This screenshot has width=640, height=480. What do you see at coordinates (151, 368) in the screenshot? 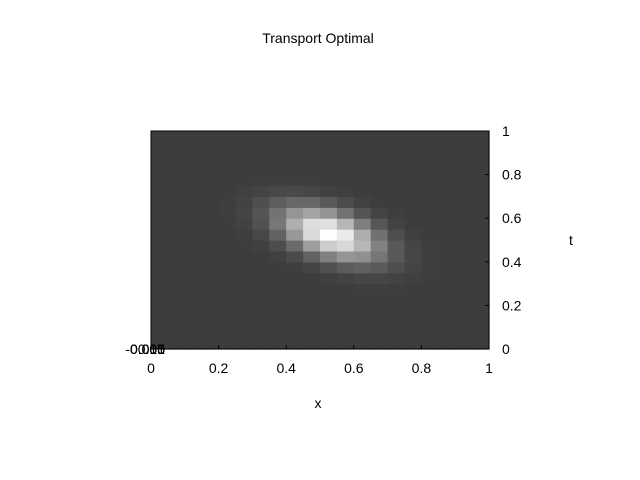
I see `x-tick-label: 0` at bounding box center [151, 368].